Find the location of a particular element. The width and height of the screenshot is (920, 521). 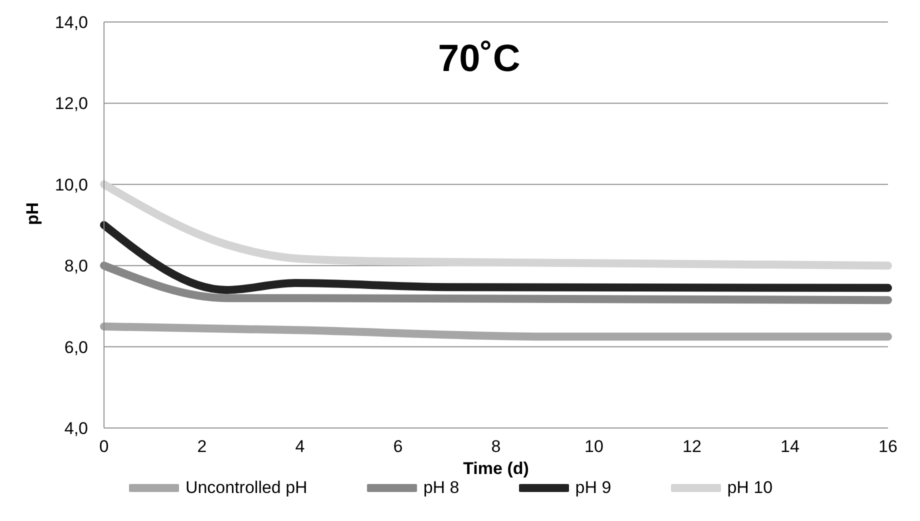

legend-label: pH 10 is located at coordinates (750, 488).